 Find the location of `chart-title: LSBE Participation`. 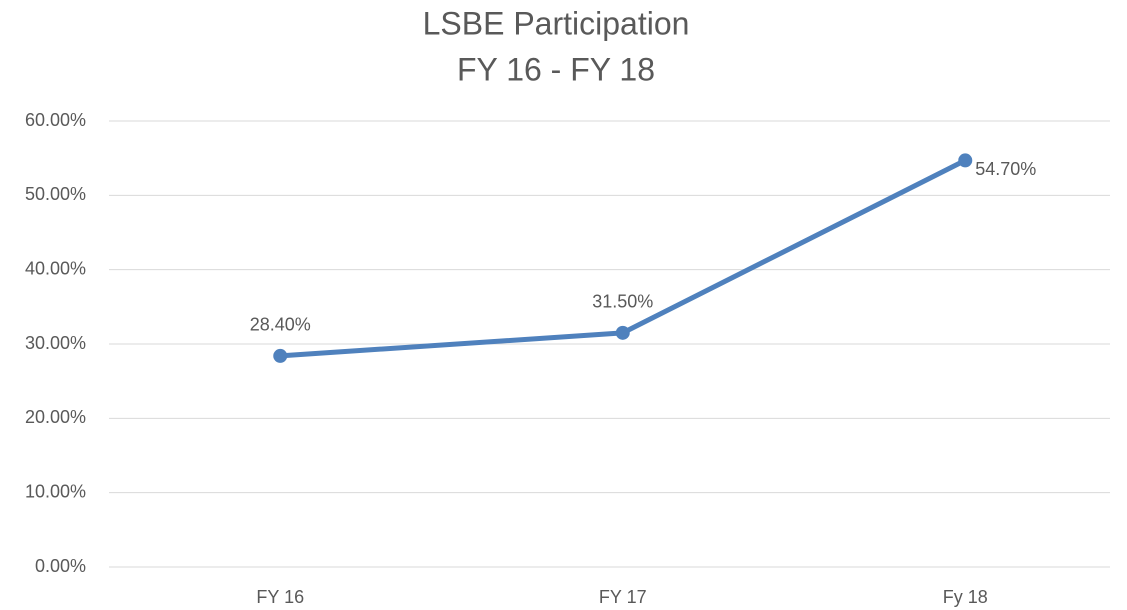

chart-title: LSBE Participation is located at coordinates (556, 23).